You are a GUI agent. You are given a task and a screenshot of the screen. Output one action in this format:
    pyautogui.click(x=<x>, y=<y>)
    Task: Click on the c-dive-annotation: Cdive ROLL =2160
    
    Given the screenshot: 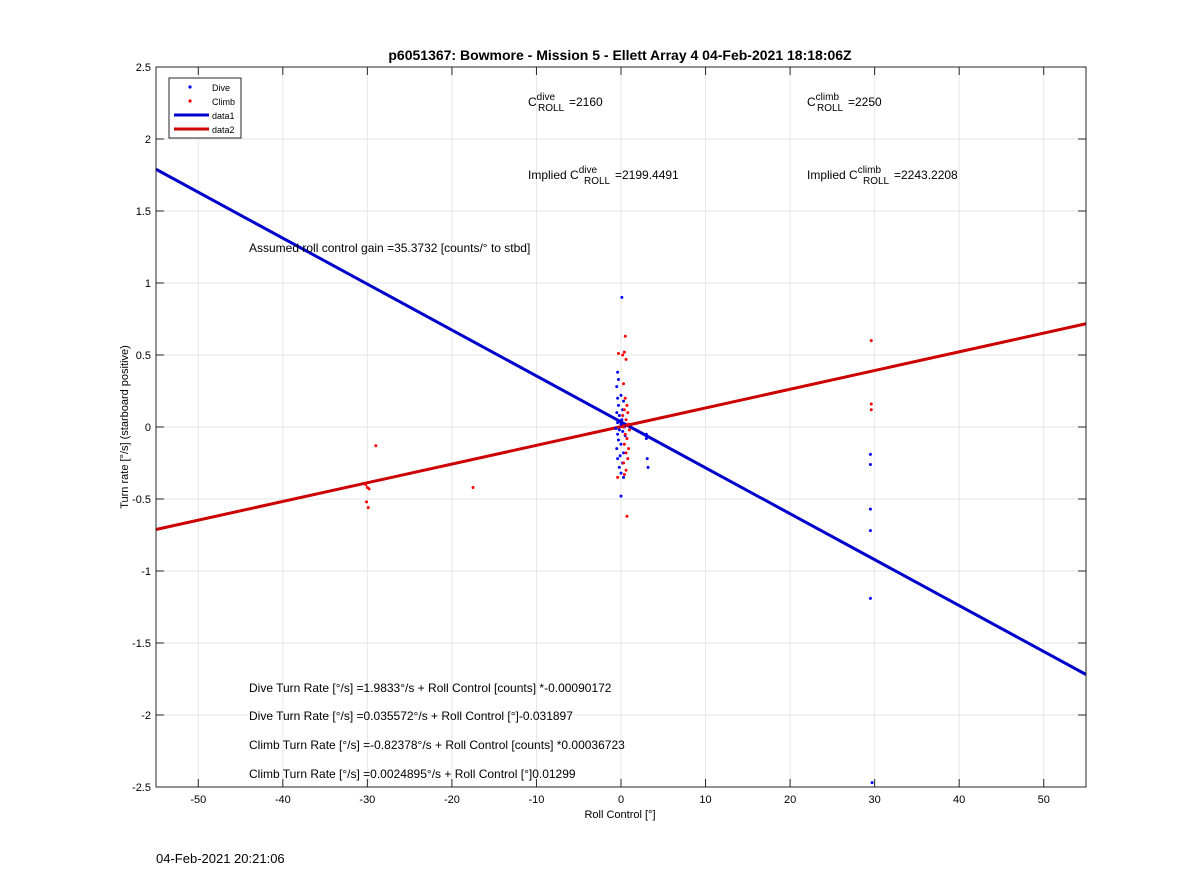 What is the action you would take?
    pyautogui.click(x=565, y=103)
    